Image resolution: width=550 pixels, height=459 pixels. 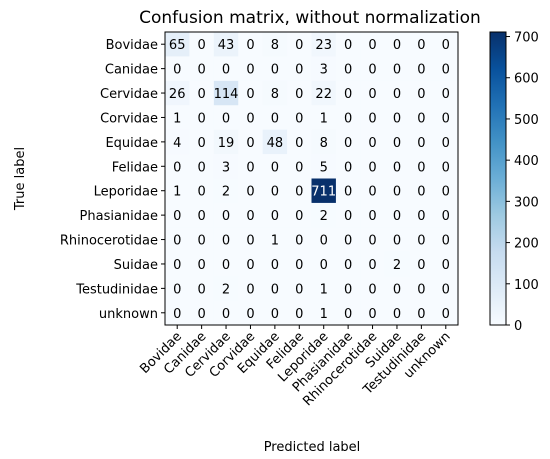 I want to click on cell-value: 8, so click(x=275, y=94).